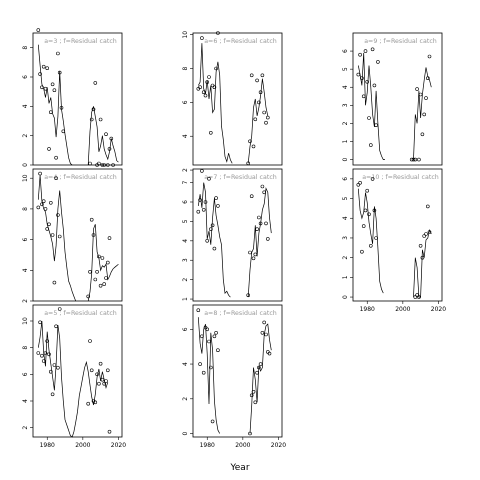  What do you see at coordinates (392, 99) in the screenshot?
I see `panel-7: 0 1 2 3 4 5 6 a=9 ; f=Residual catch` at bounding box center [392, 99].